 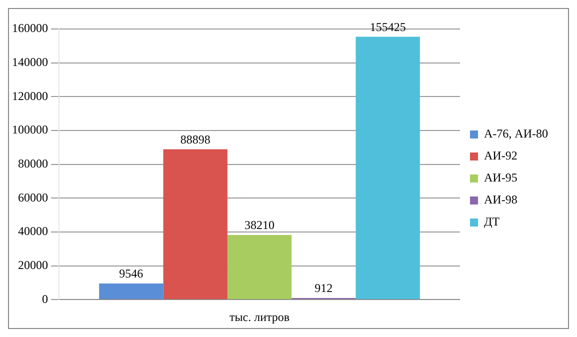 What do you see at coordinates (516, 133) in the screenshot?
I see `legend-label: А-76, АИ-80` at bounding box center [516, 133].